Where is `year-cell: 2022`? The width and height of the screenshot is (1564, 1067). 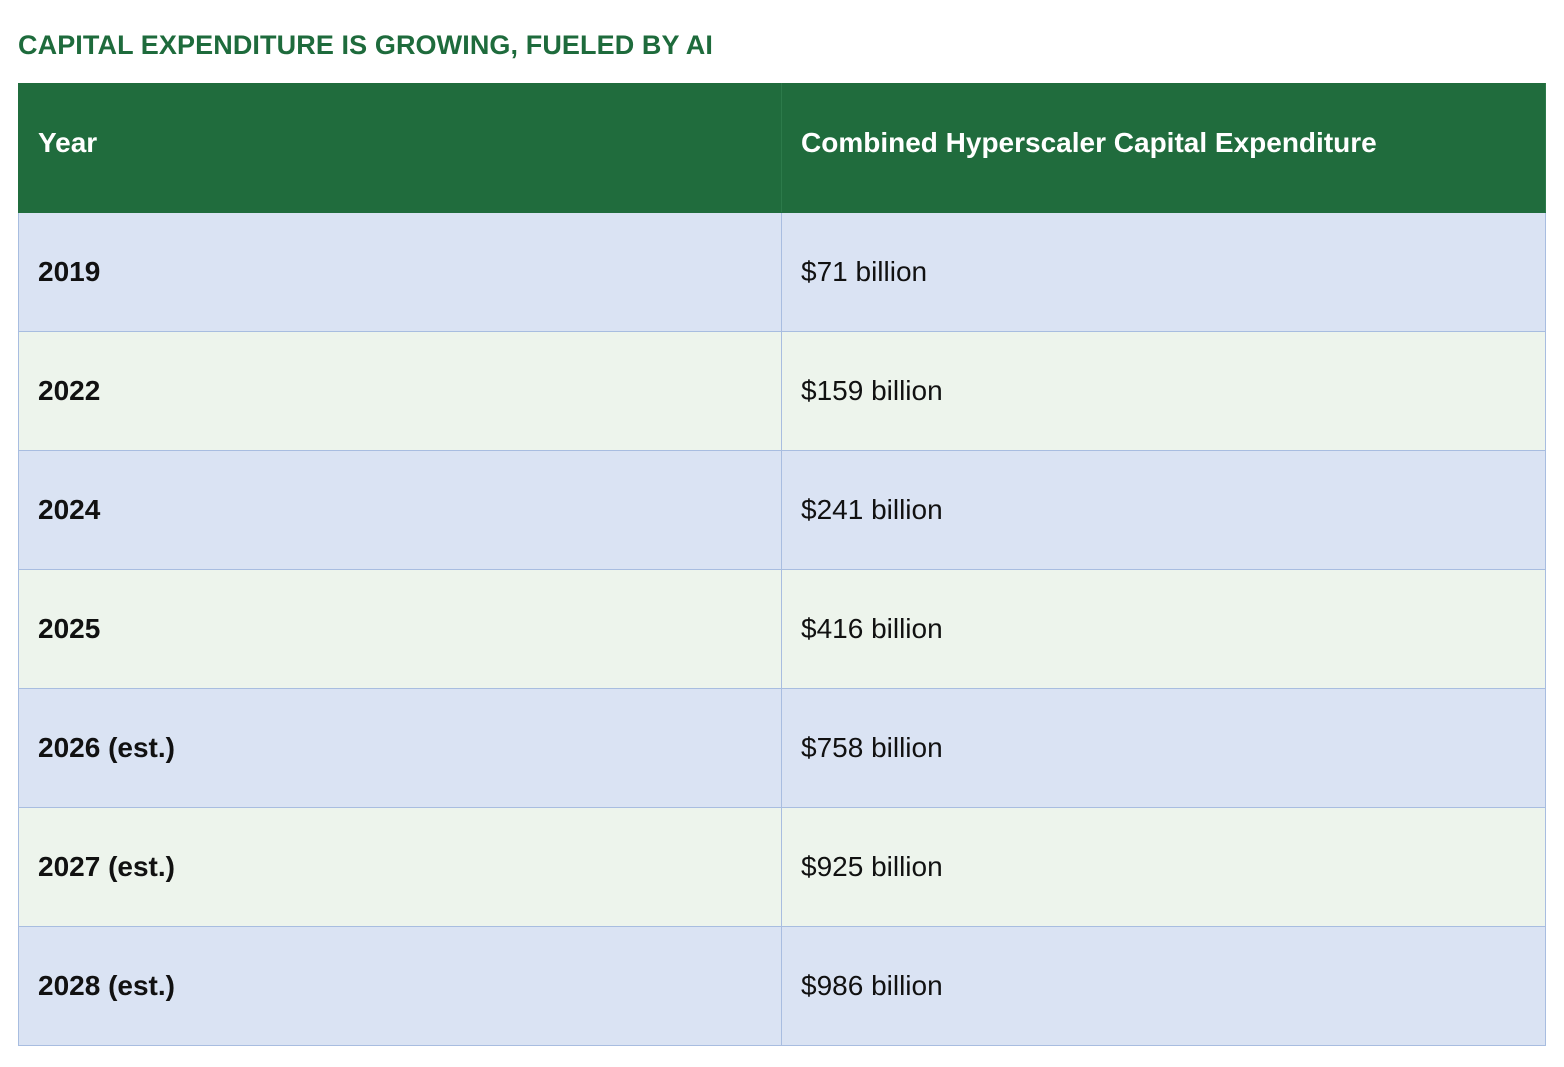
year-cell: 2022 is located at coordinates (400, 391).